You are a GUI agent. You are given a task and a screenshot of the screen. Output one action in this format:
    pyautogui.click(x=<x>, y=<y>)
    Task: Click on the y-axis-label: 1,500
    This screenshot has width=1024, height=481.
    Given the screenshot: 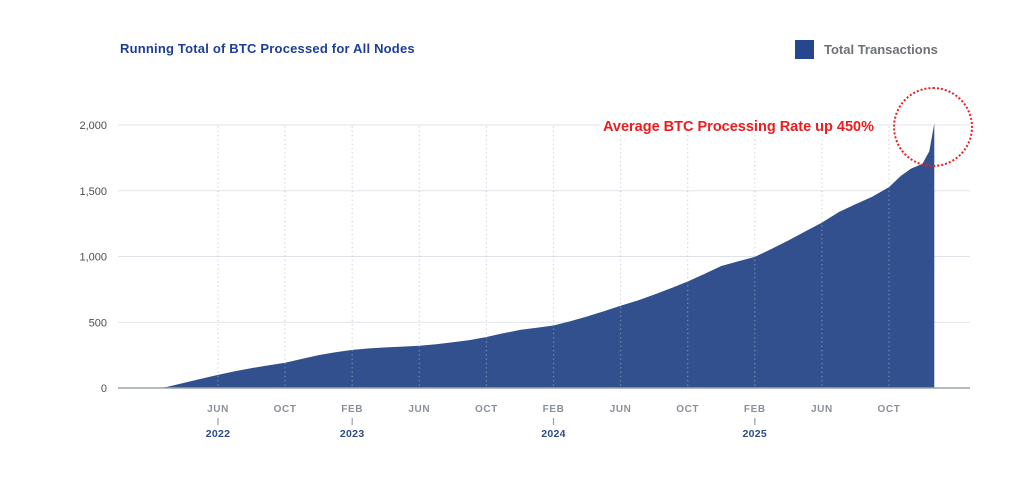 What is the action you would take?
    pyautogui.click(x=93, y=192)
    